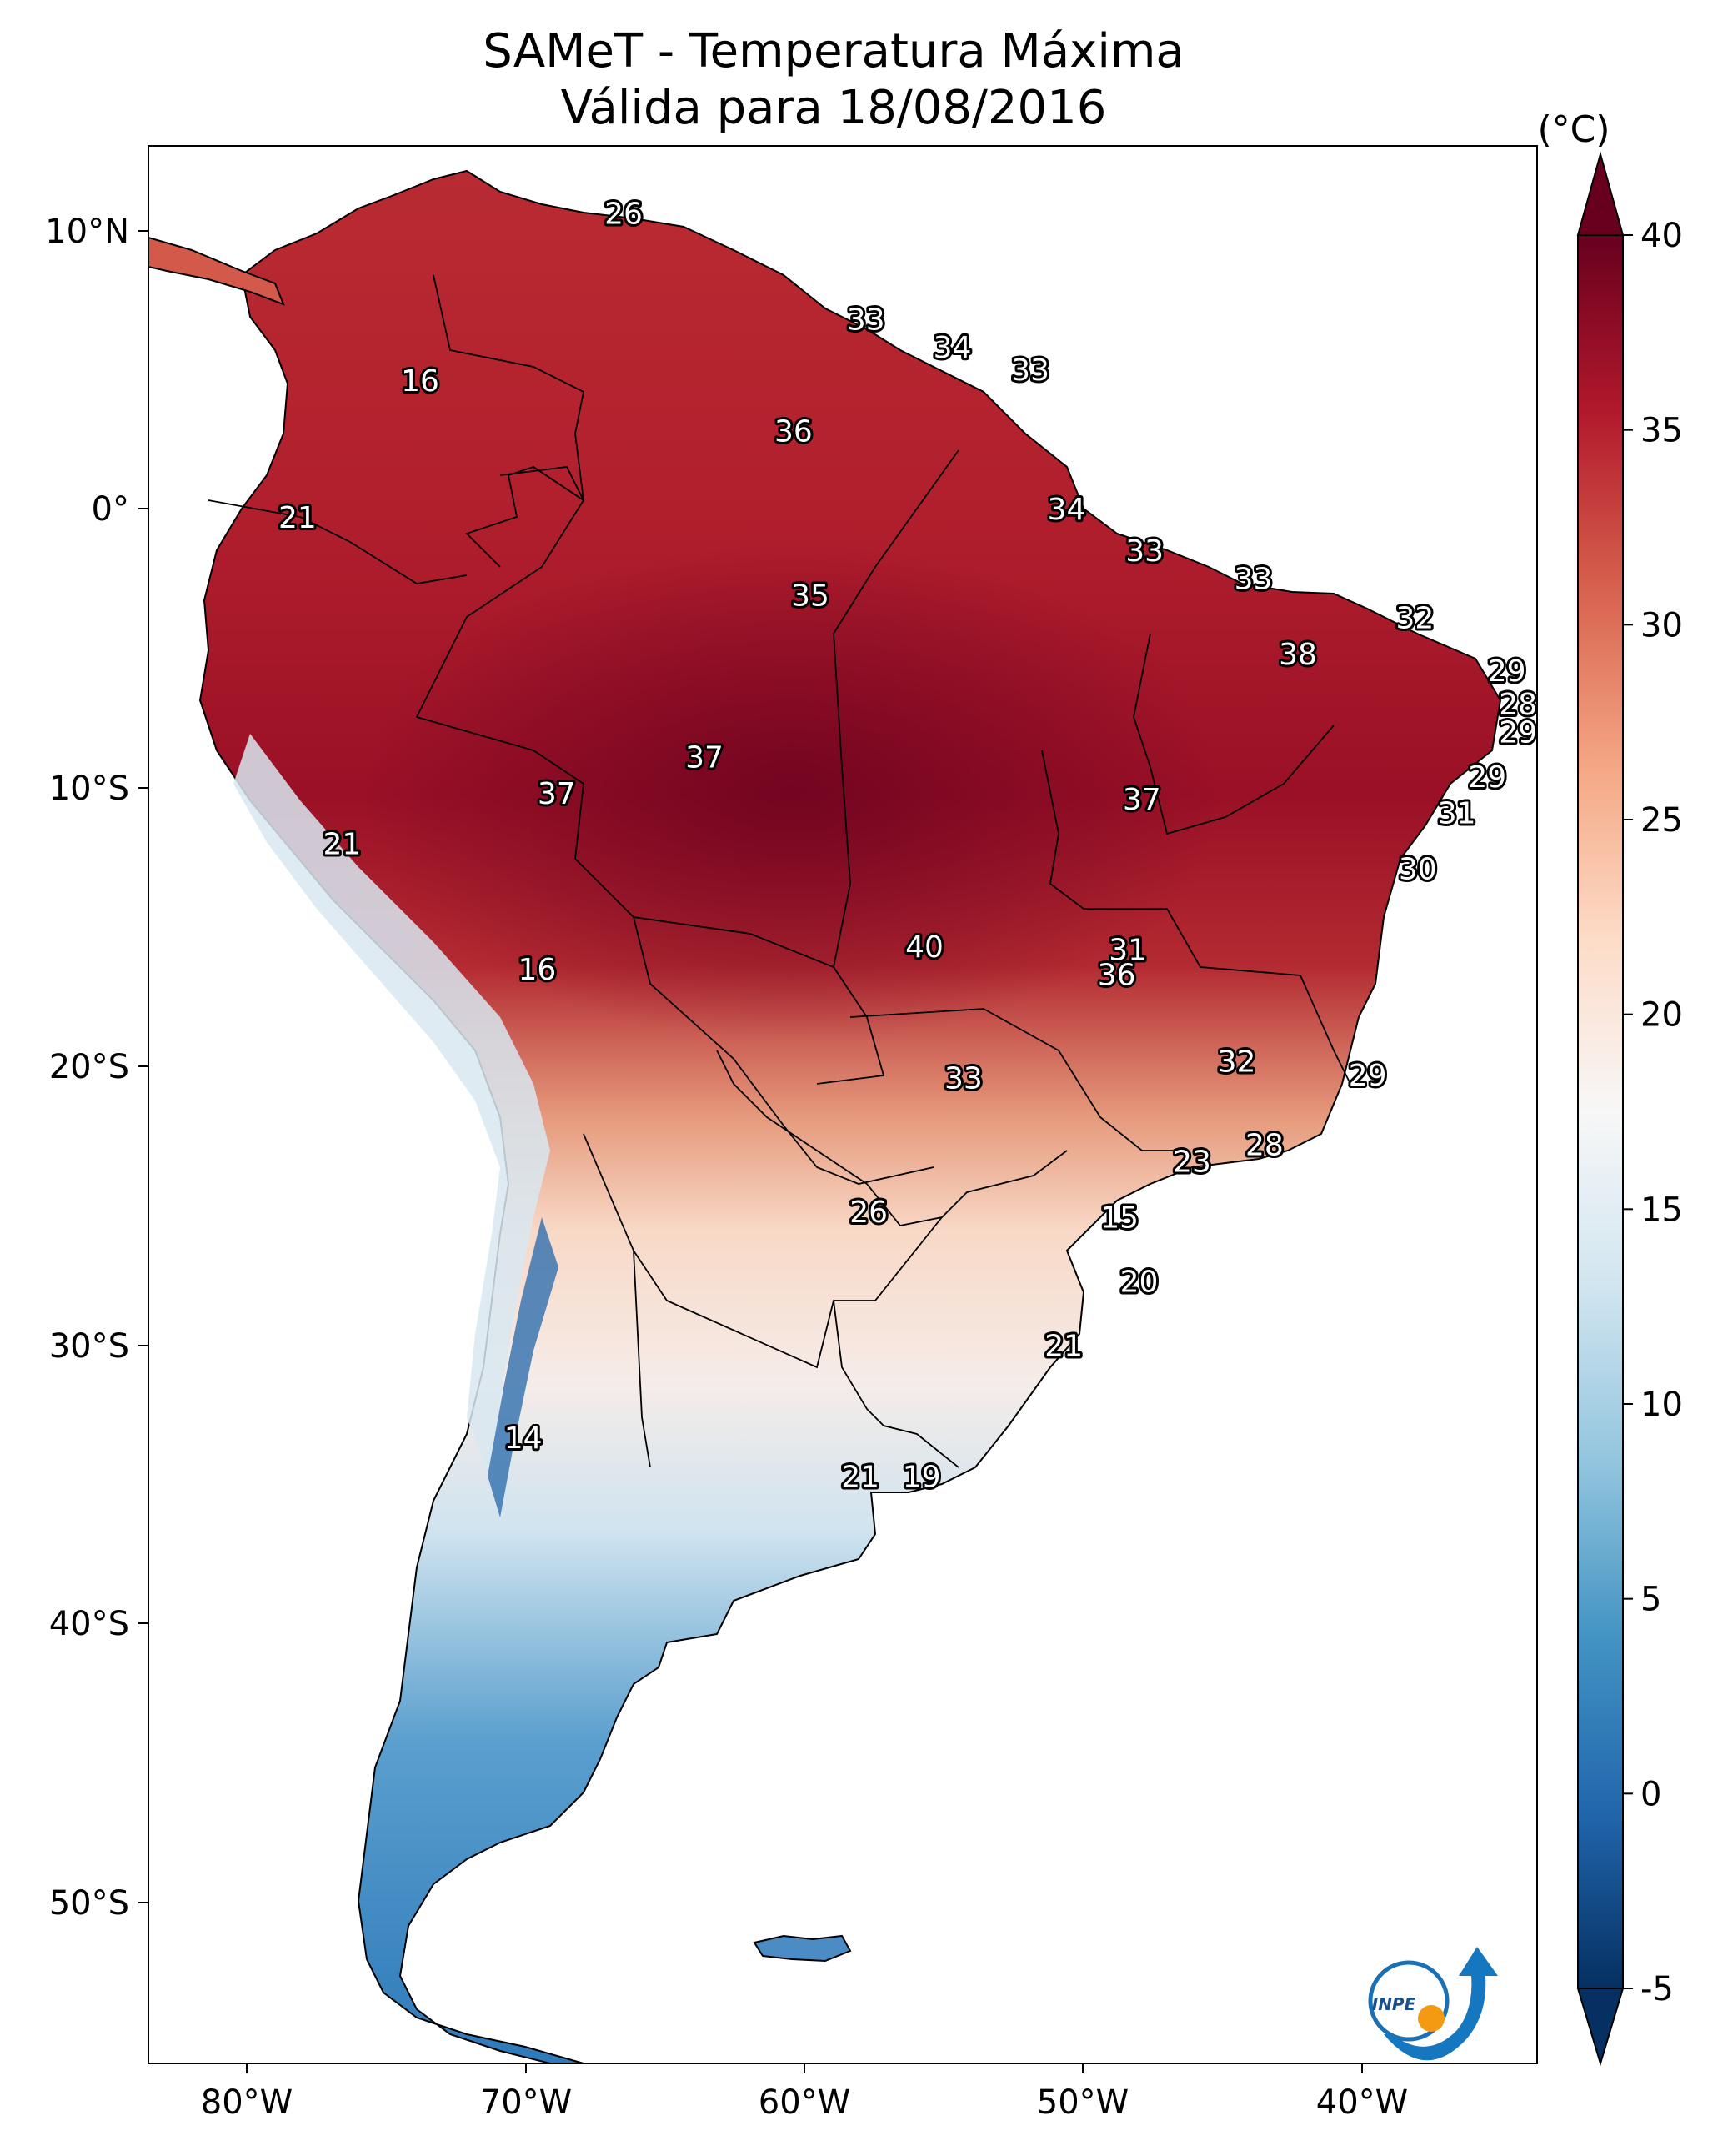 The width and height of the screenshot is (1723, 2156). Describe the element at coordinates (89, 1624) in the screenshot. I see `lat-label-40s: 40°S` at that location.